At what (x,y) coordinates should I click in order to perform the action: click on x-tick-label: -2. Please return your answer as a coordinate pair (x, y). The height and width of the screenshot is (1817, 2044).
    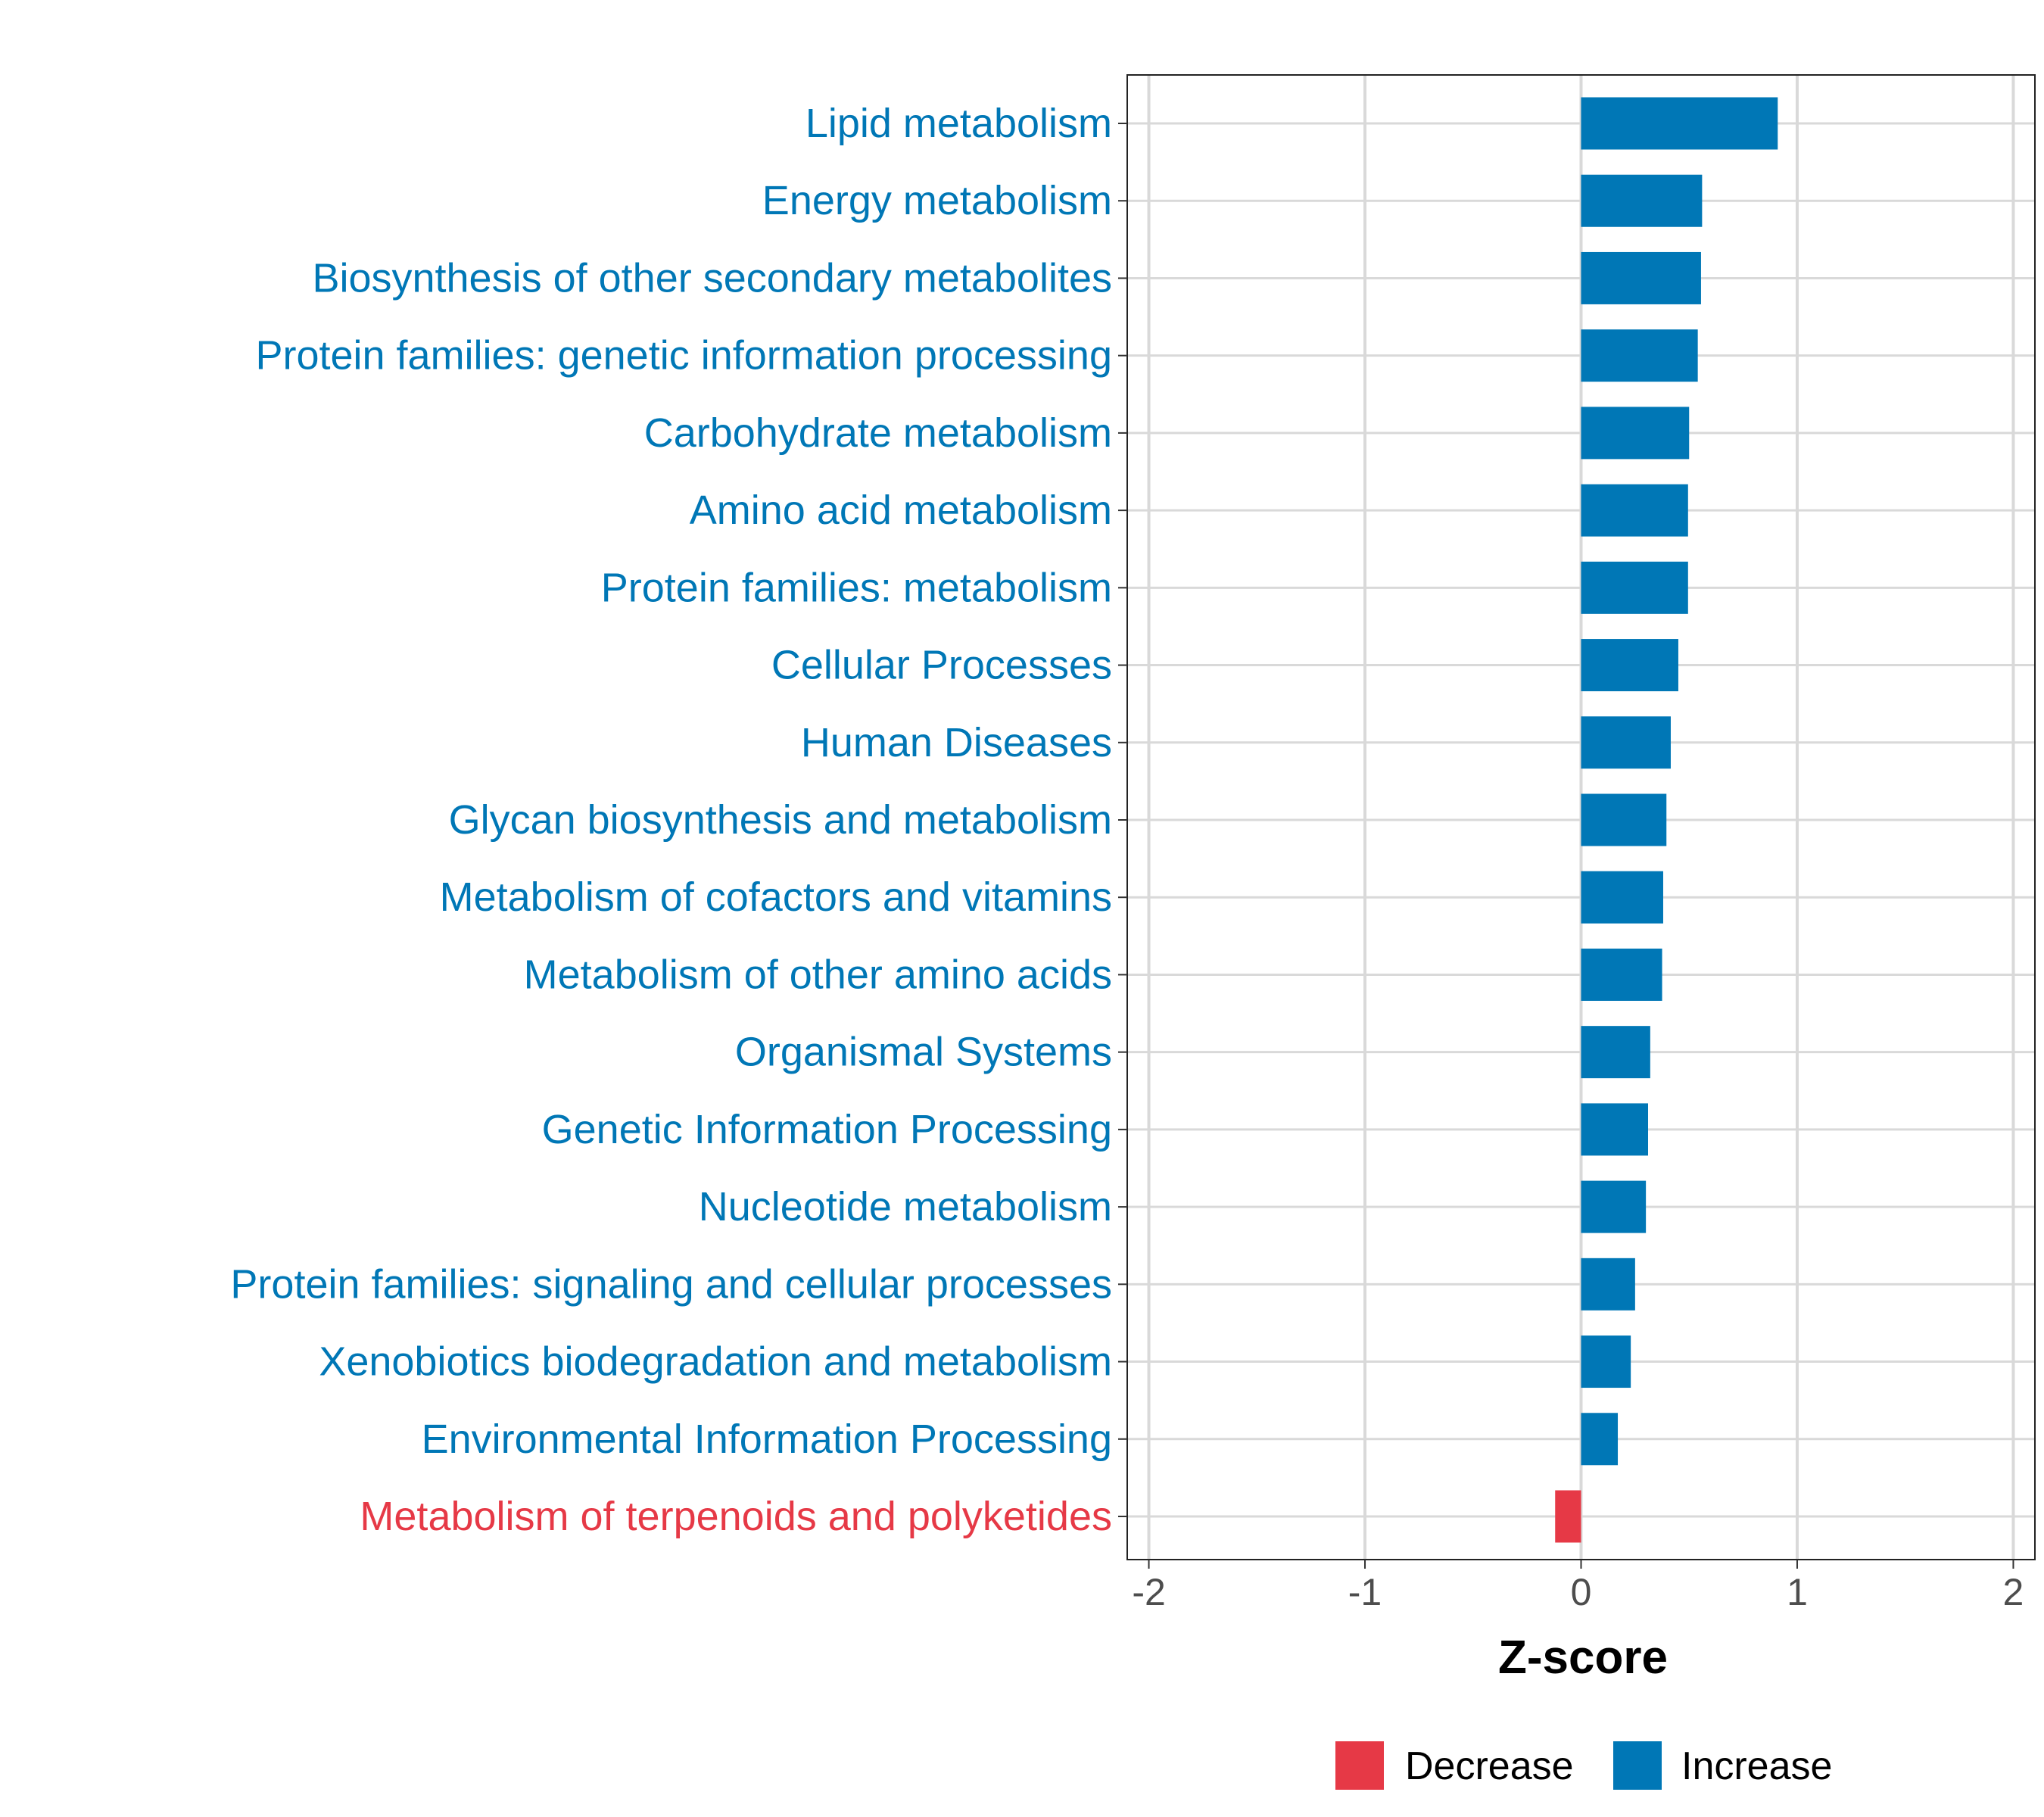
    Looking at the image, I should click on (1148, 1592).